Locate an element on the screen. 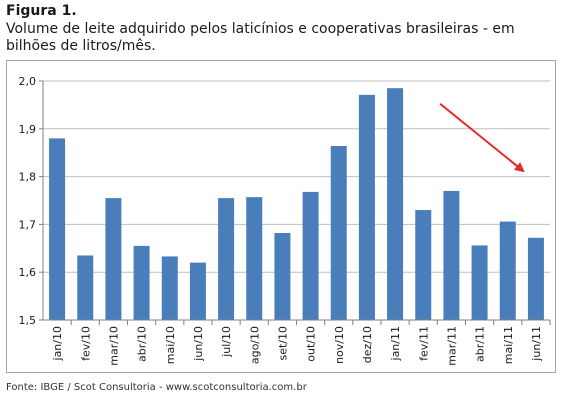 Image resolution: width=562 pixels, height=401 pixels. x-tick-label: mai/11 is located at coordinates (508, 345).